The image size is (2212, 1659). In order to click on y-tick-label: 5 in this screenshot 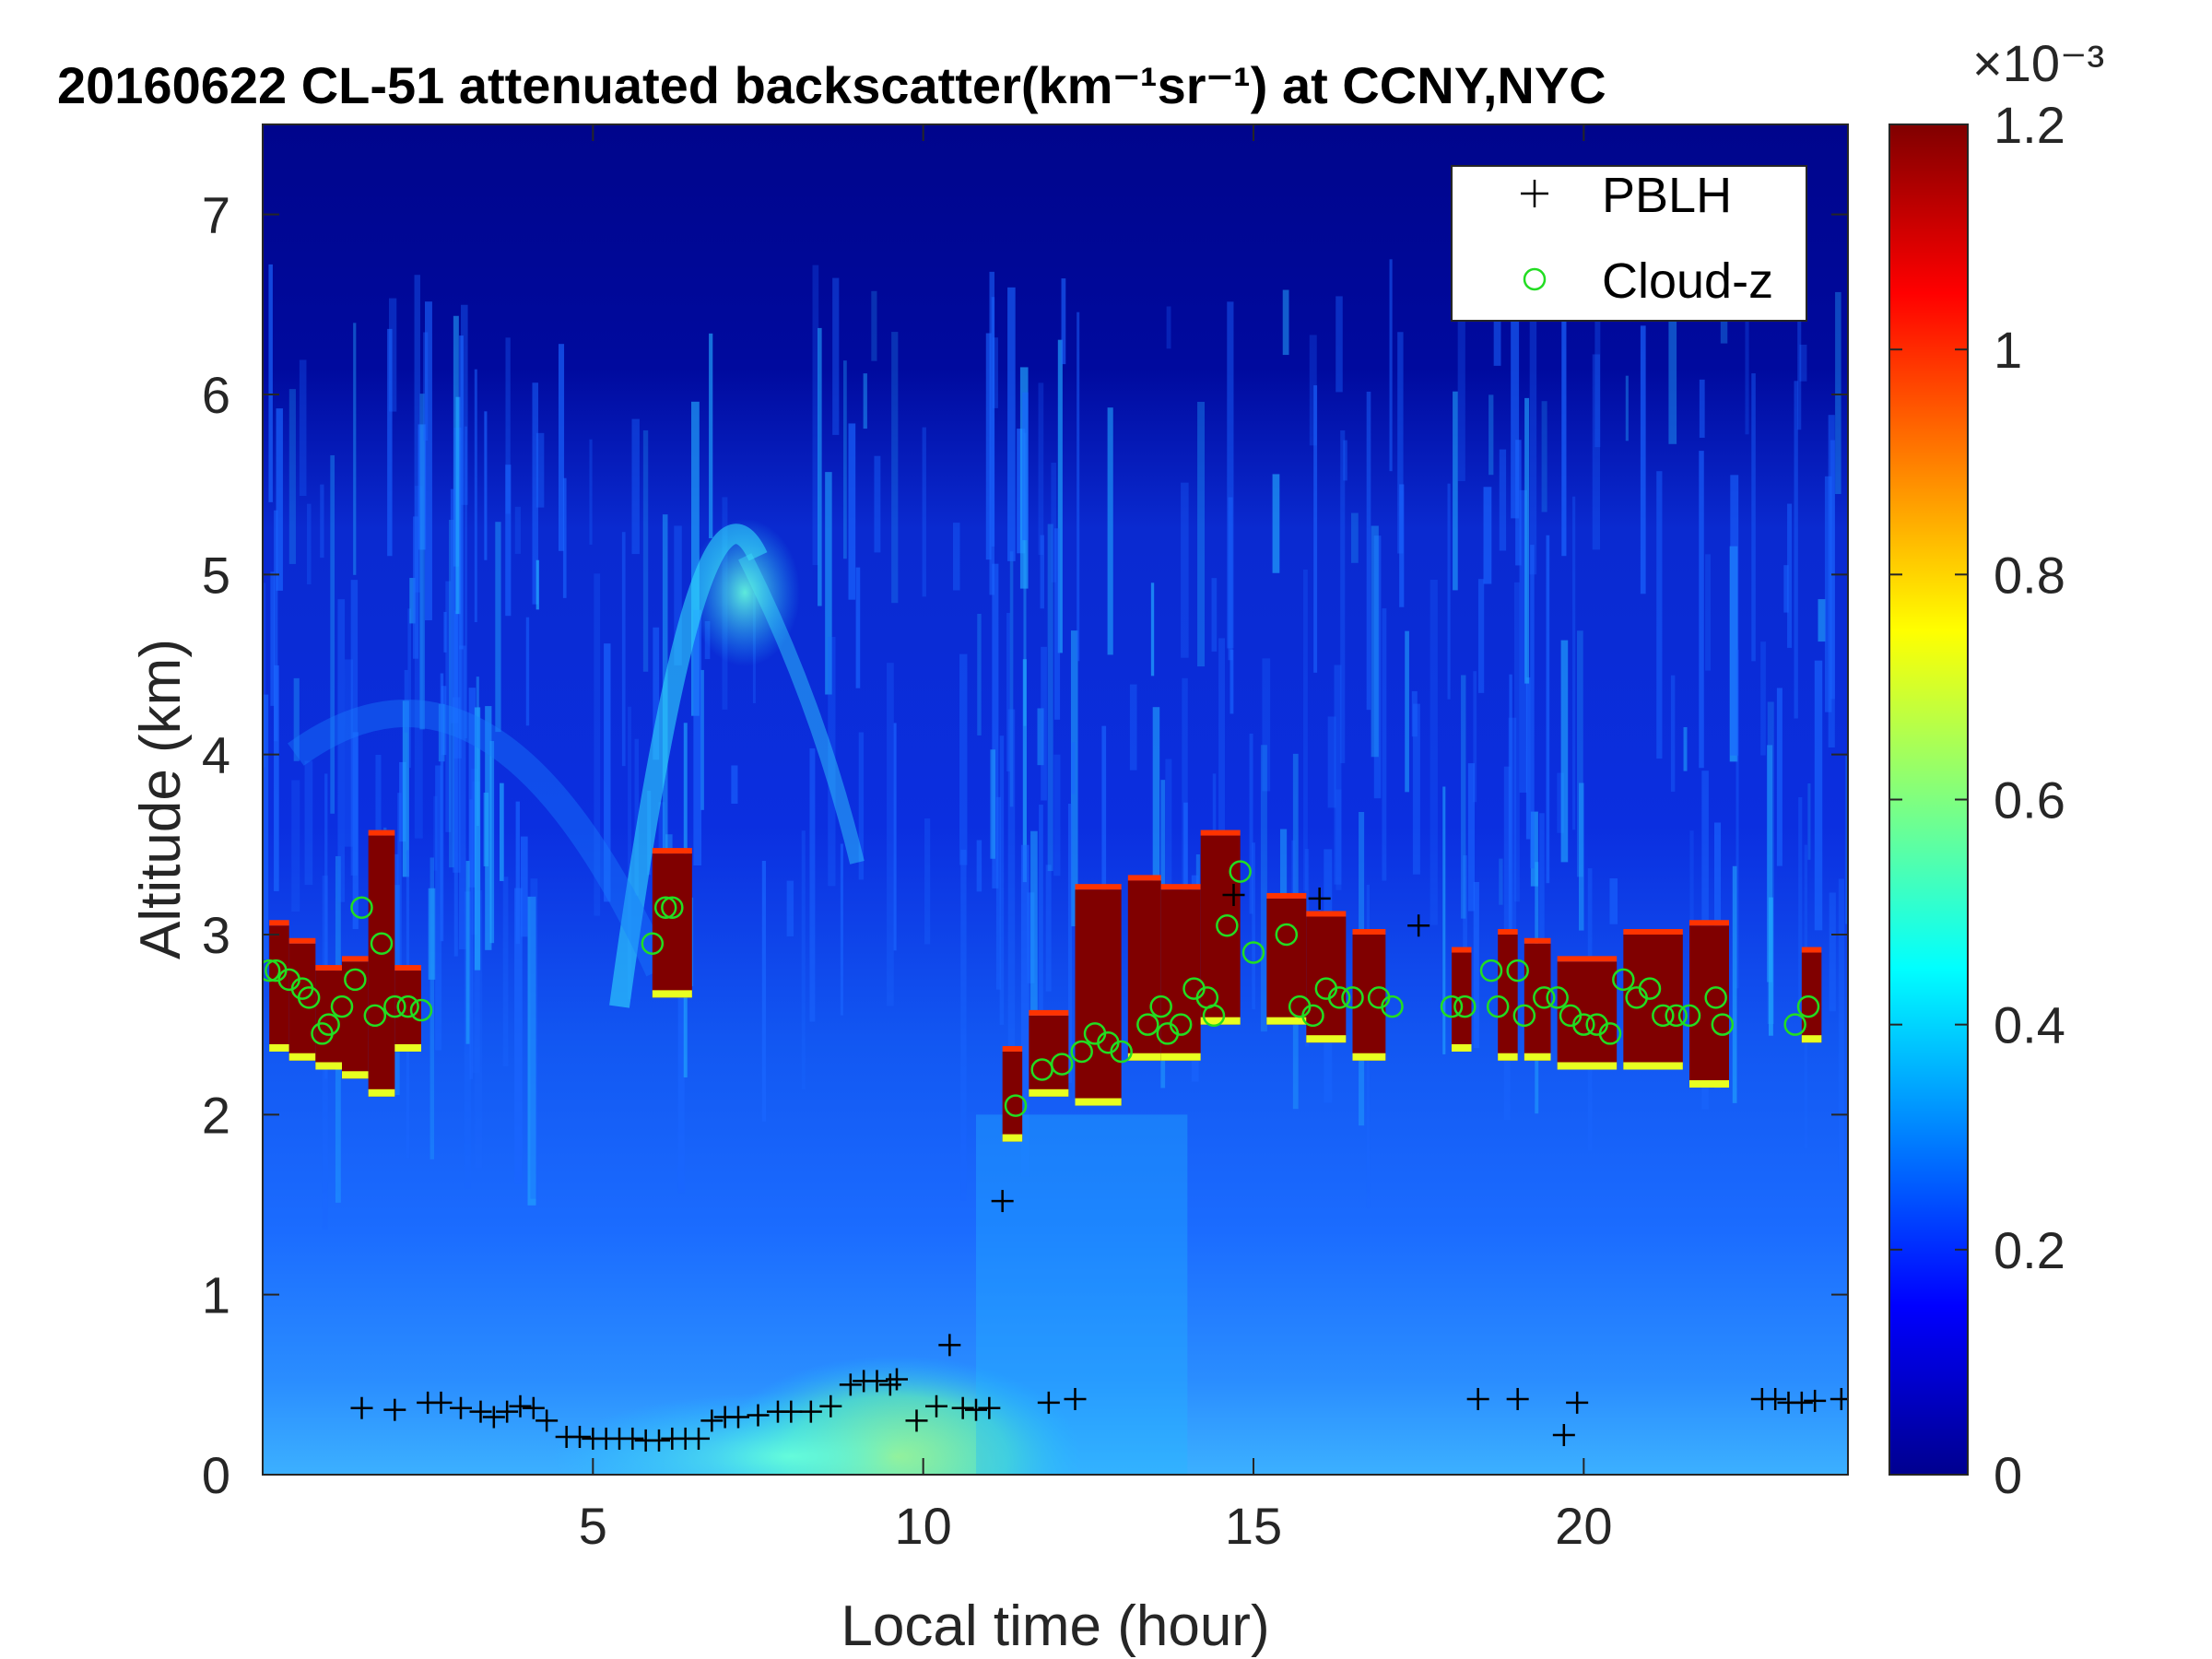, I will do `click(216, 575)`.